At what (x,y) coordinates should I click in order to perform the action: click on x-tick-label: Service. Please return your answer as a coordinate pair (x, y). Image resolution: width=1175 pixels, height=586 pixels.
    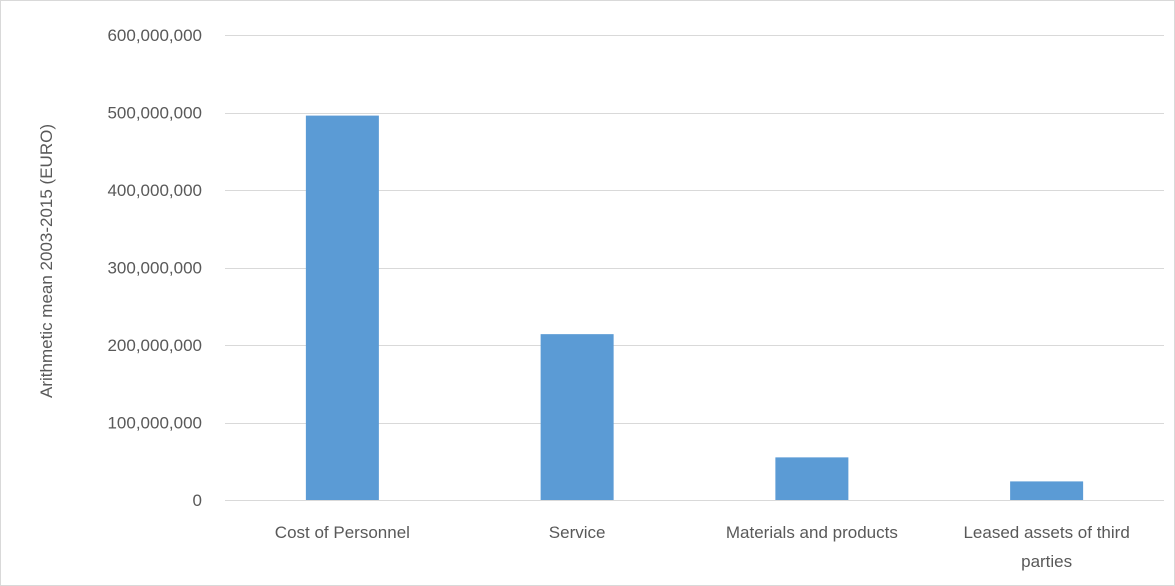
    Looking at the image, I should click on (577, 532).